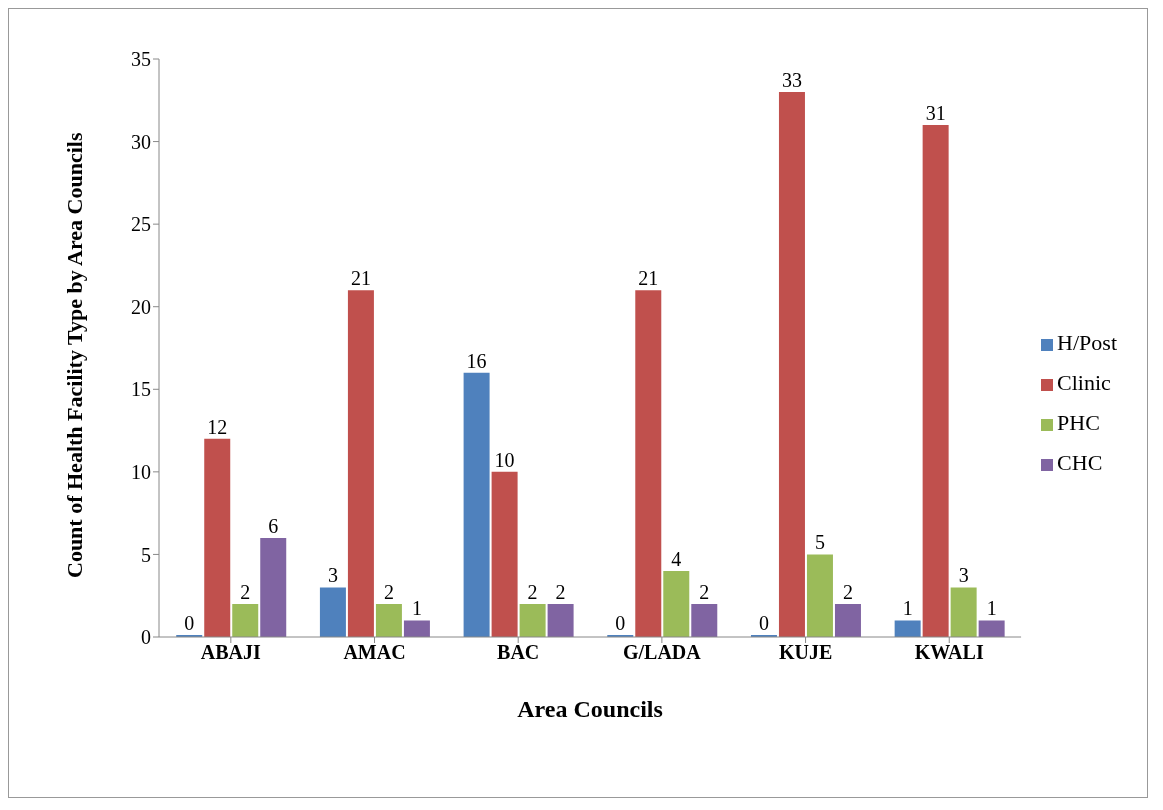  I want to click on x-tick-label: KWALI, so click(949, 652).